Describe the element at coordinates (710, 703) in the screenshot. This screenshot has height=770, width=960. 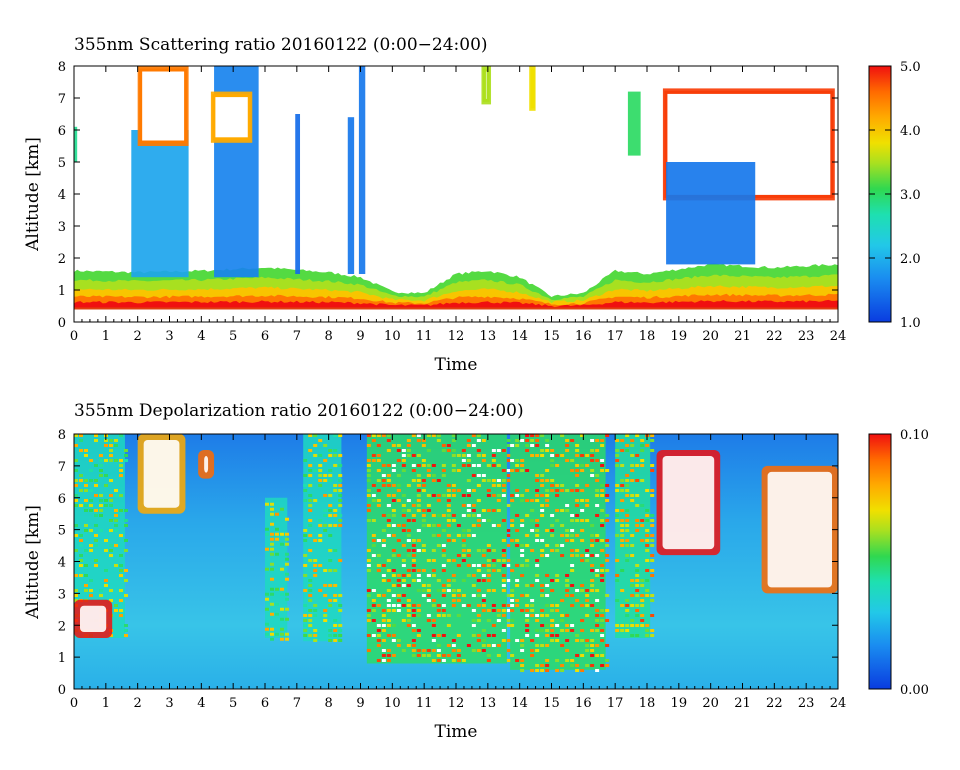
I see `x-tick-label: 20` at that location.